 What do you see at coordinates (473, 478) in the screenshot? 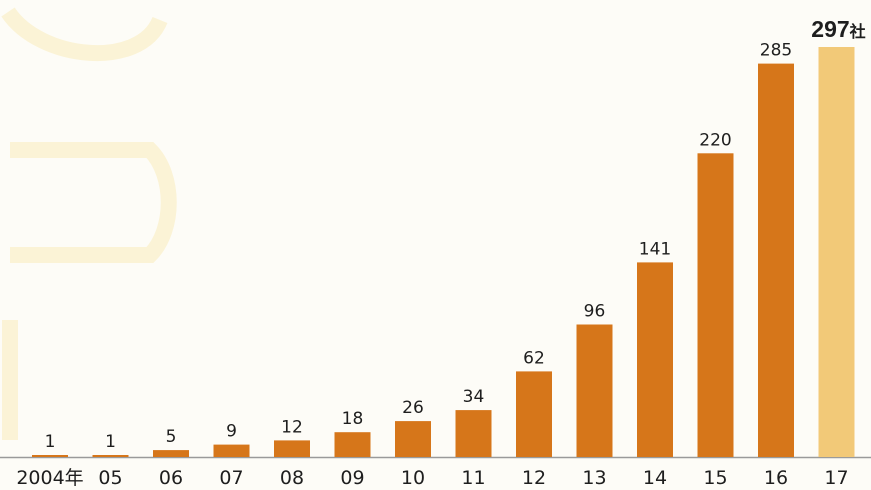
I see `tick-label-7: 11` at bounding box center [473, 478].